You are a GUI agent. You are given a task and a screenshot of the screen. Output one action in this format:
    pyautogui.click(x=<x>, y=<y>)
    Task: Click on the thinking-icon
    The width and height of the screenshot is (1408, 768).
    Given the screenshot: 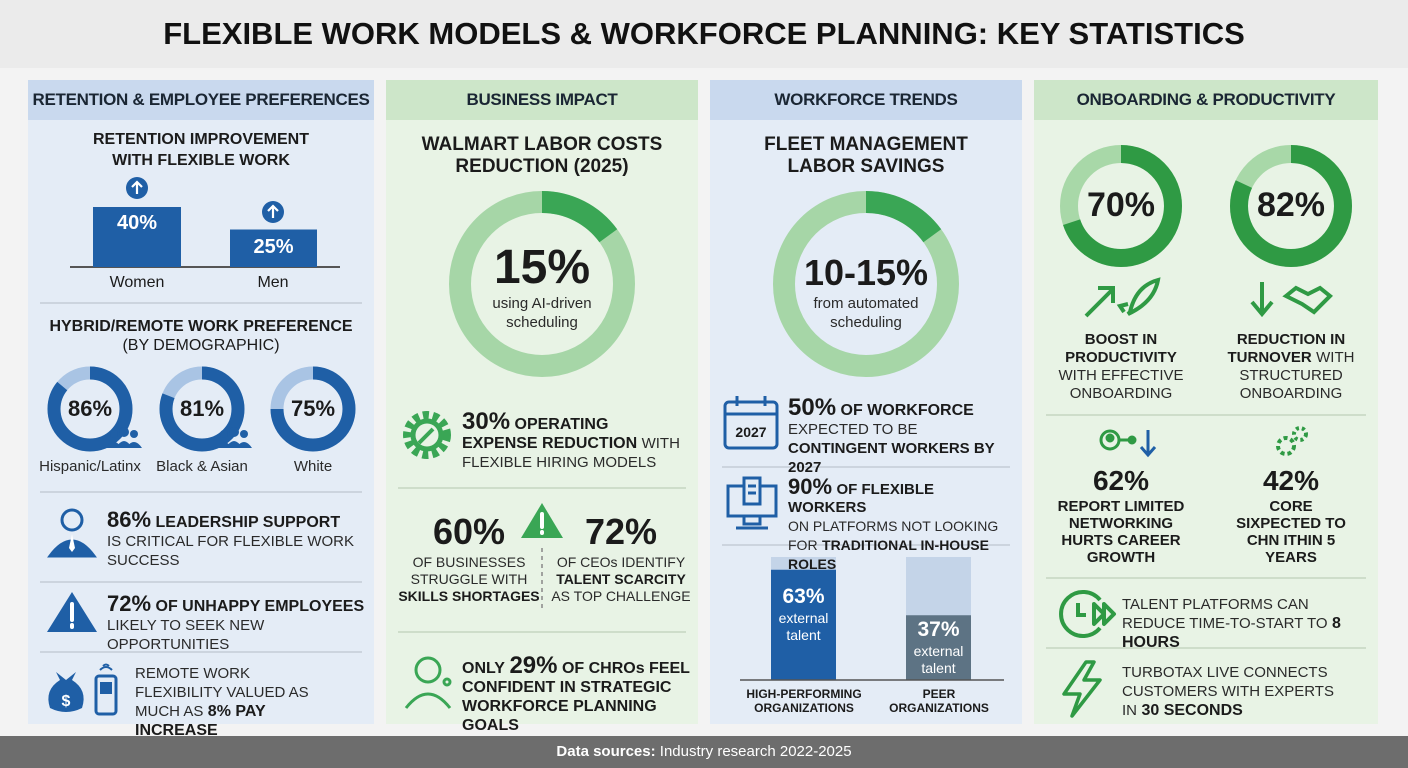 What is the action you would take?
    pyautogui.click(x=428, y=682)
    